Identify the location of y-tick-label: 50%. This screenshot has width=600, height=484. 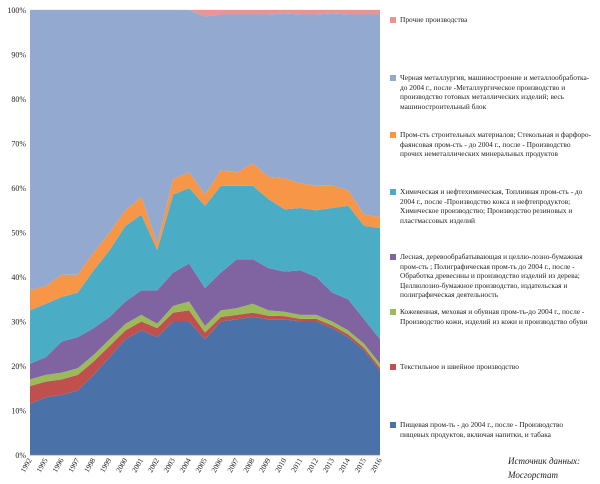
(18, 233).